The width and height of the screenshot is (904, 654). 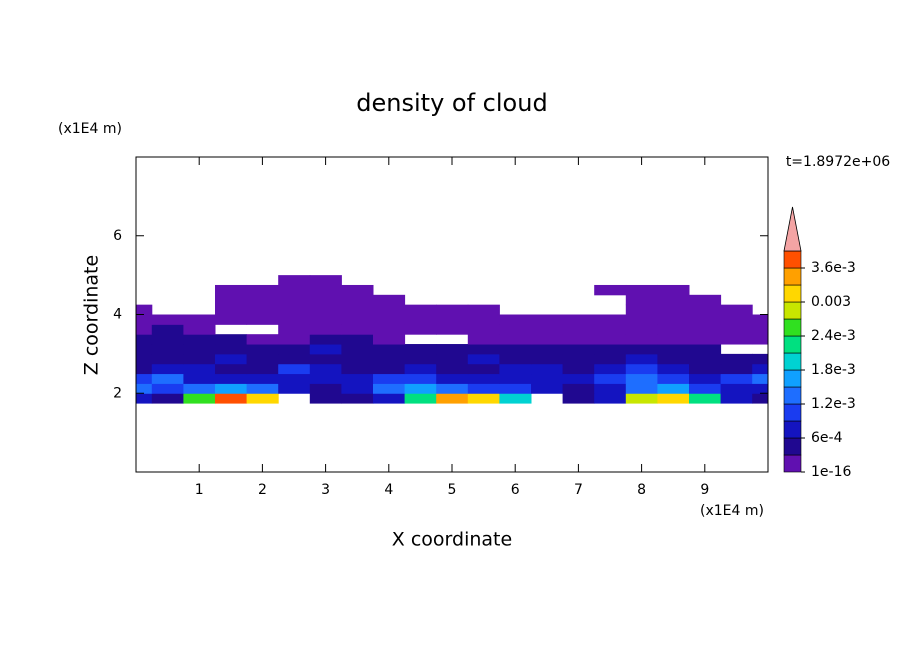 What do you see at coordinates (833, 336) in the screenshot?
I see `colorbar-tick-label: 2.4e-3` at bounding box center [833, 336].